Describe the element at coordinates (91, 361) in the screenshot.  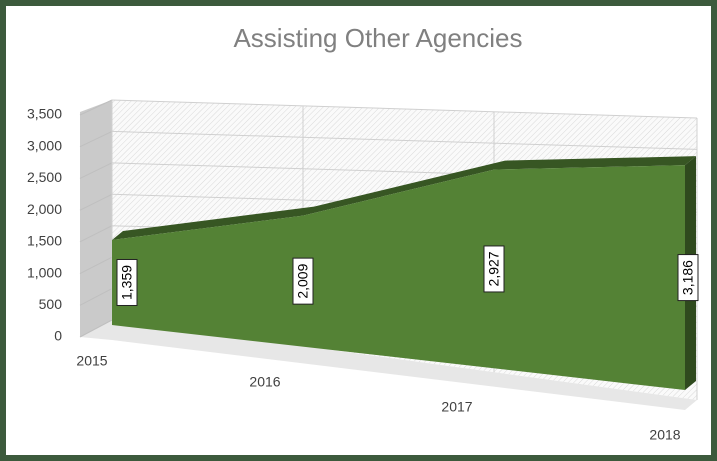
I see `x-tick-label: 2015` at that location.